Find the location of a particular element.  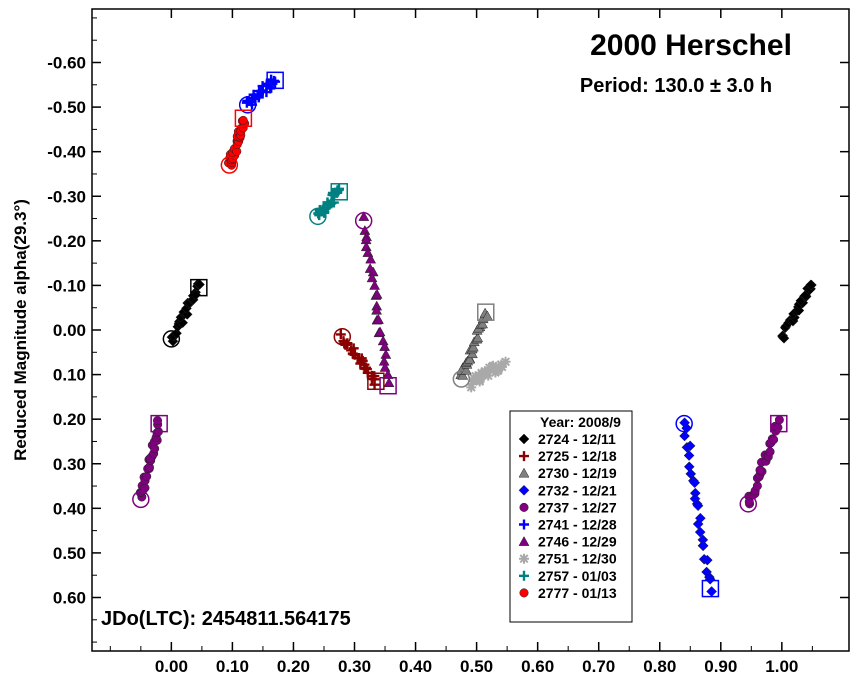

y-tick-label: -0.60 is located at coordinates (66, 63).